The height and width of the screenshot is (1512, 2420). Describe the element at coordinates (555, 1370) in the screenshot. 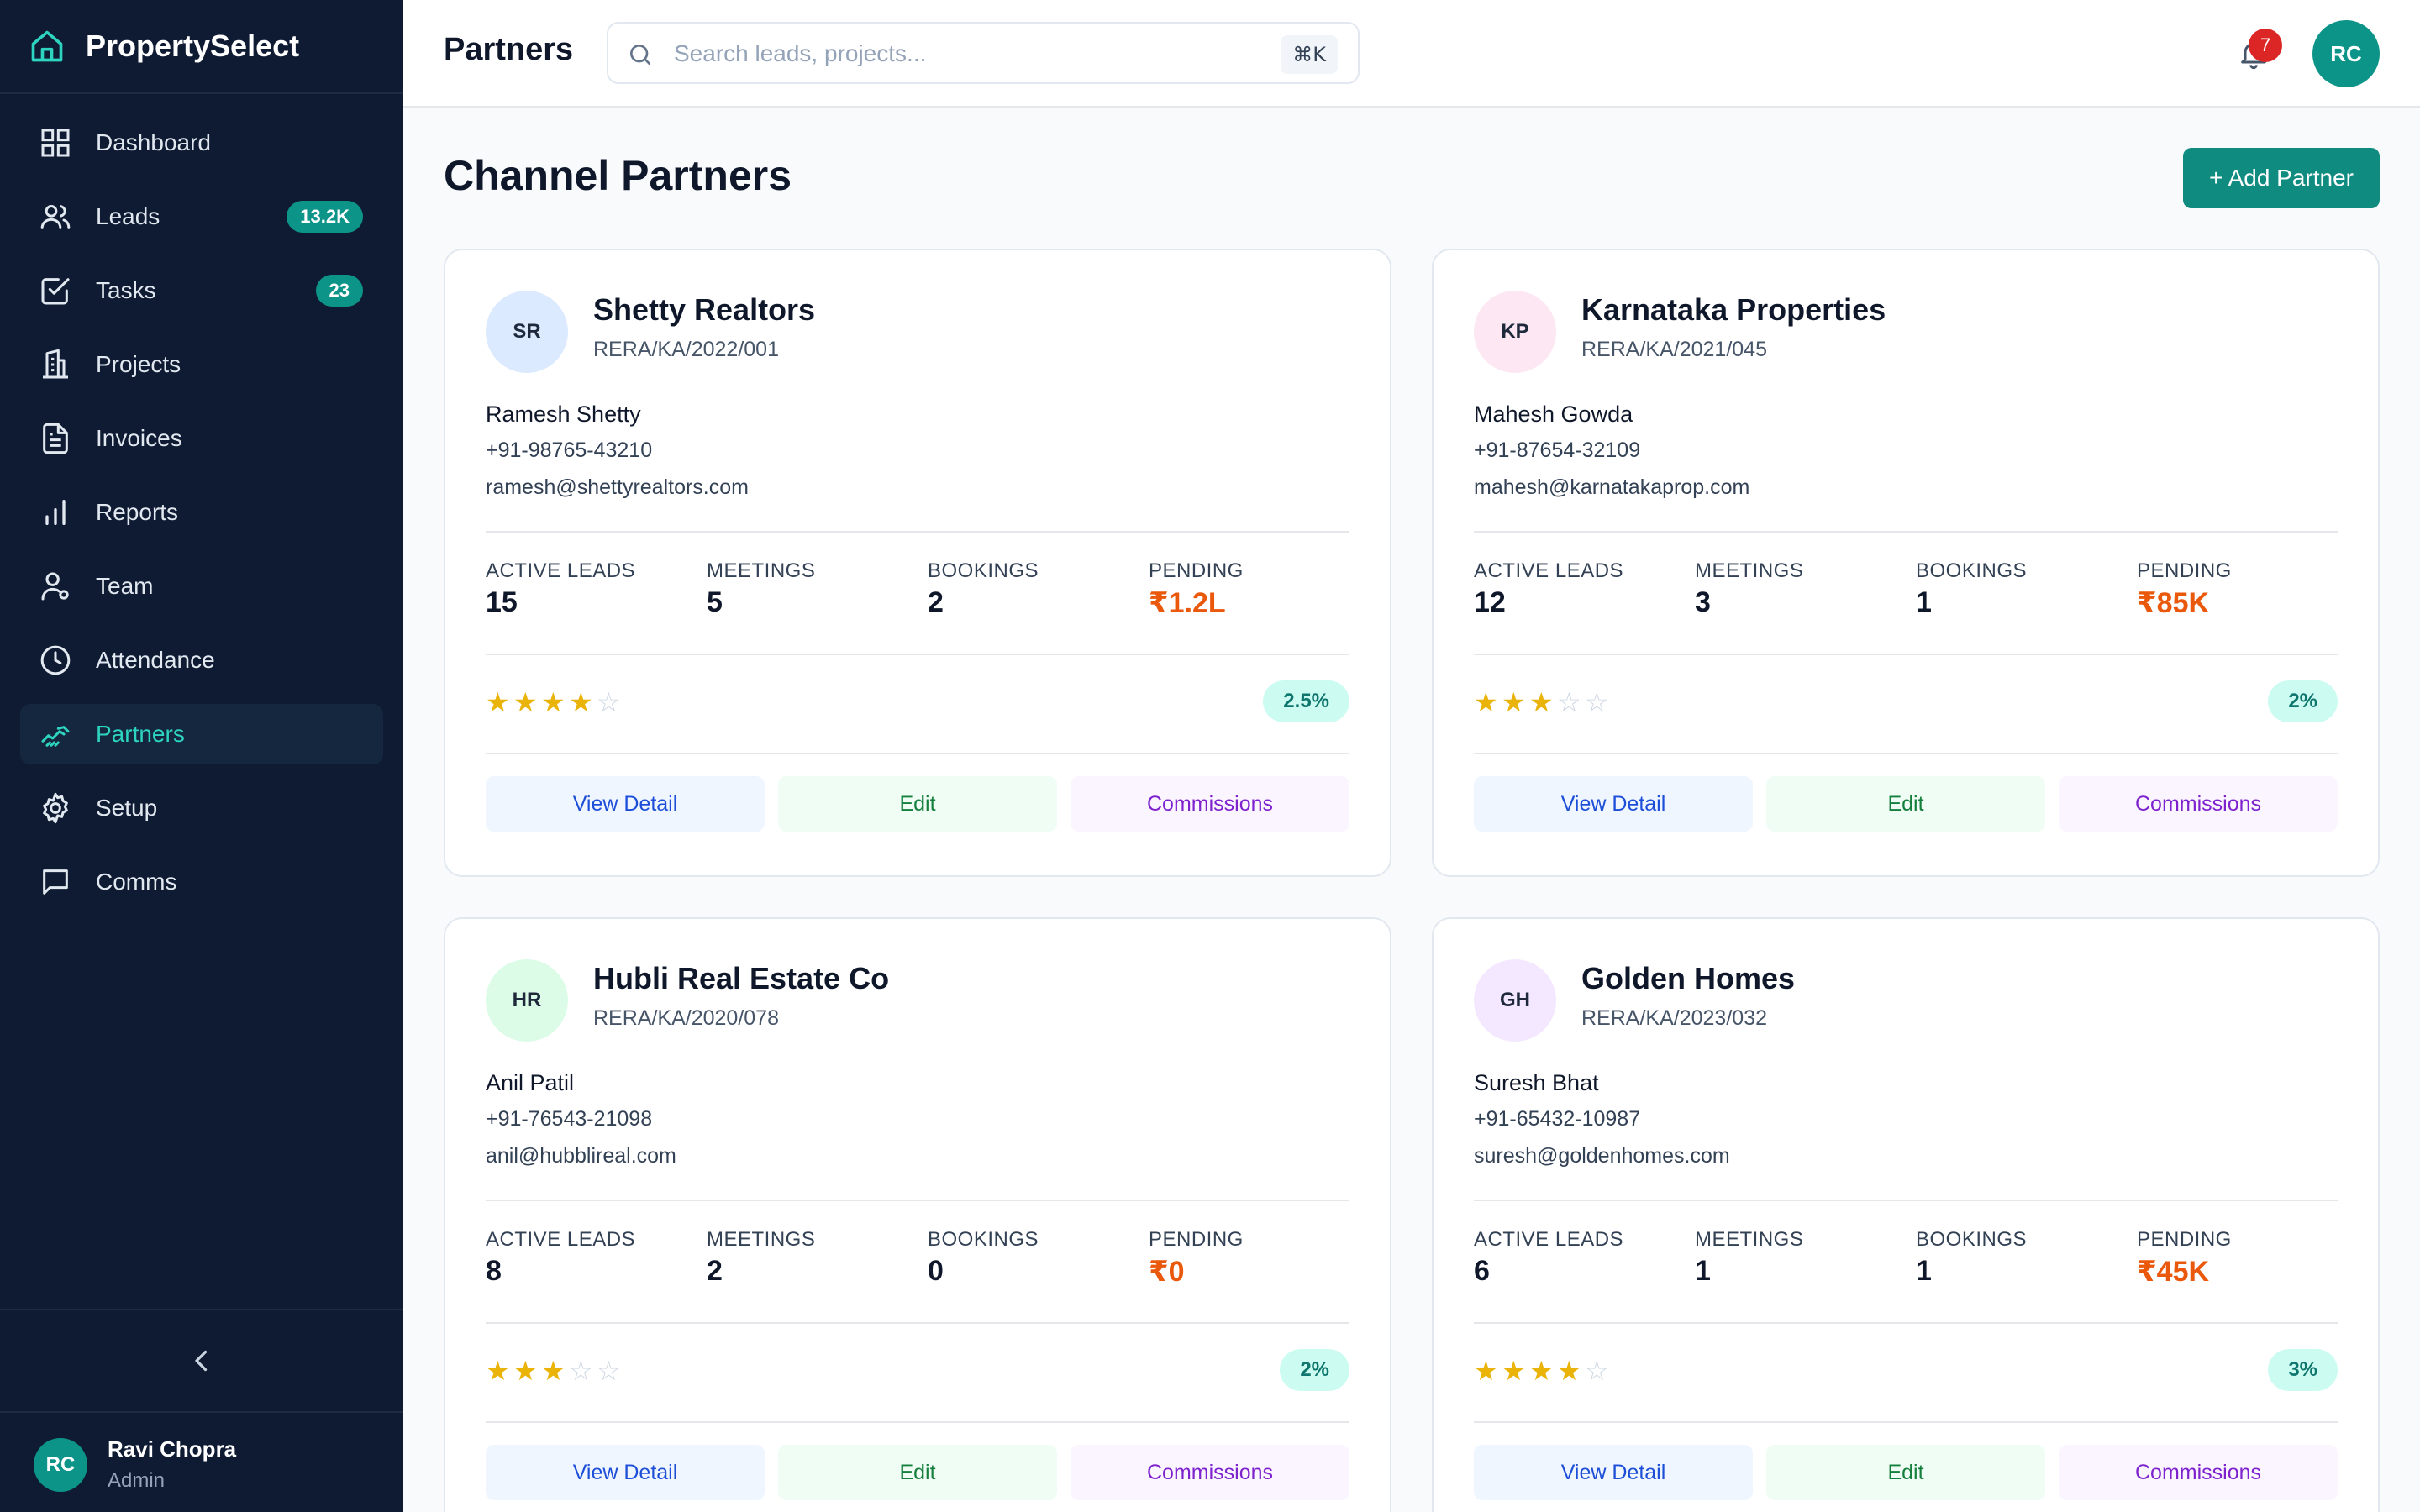

I see `rating-stars: ★ ★ ★ ☆ ☆` at that location.